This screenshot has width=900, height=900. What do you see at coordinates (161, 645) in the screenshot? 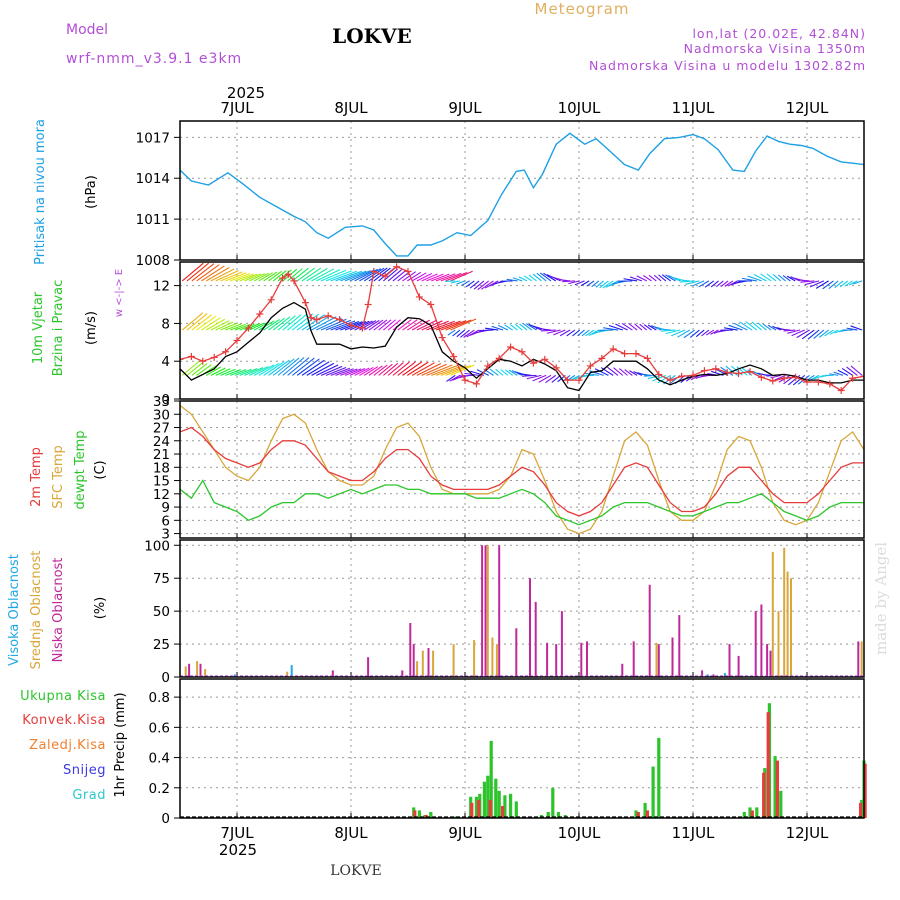
I see `ytick-label: 25` at bounding box center [161, 645].